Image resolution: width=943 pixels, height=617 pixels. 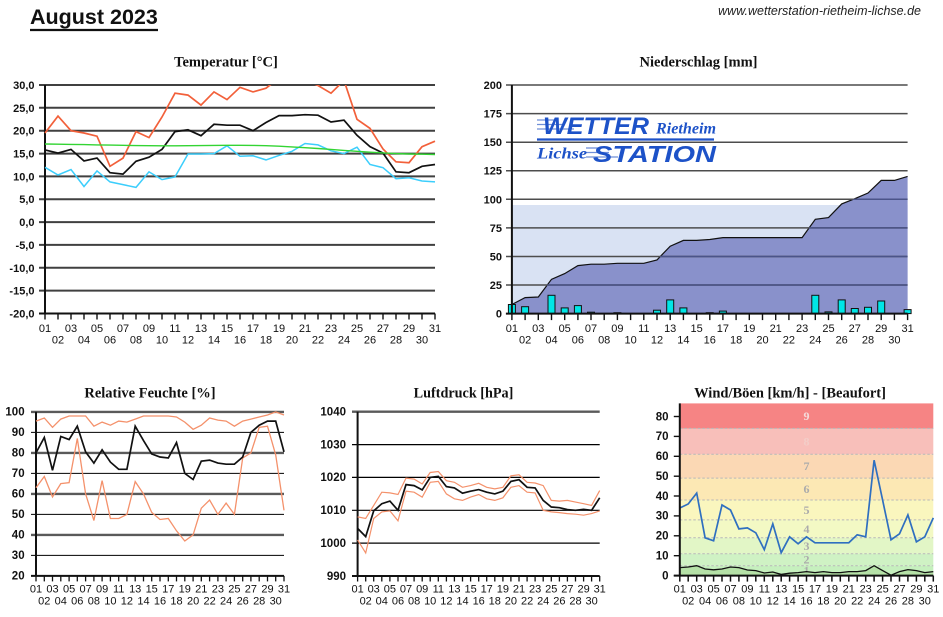 What do you see at coordinates (136, 341) in the screenshot?
I see `svg-text: 08` at bounding box center [136, 341].